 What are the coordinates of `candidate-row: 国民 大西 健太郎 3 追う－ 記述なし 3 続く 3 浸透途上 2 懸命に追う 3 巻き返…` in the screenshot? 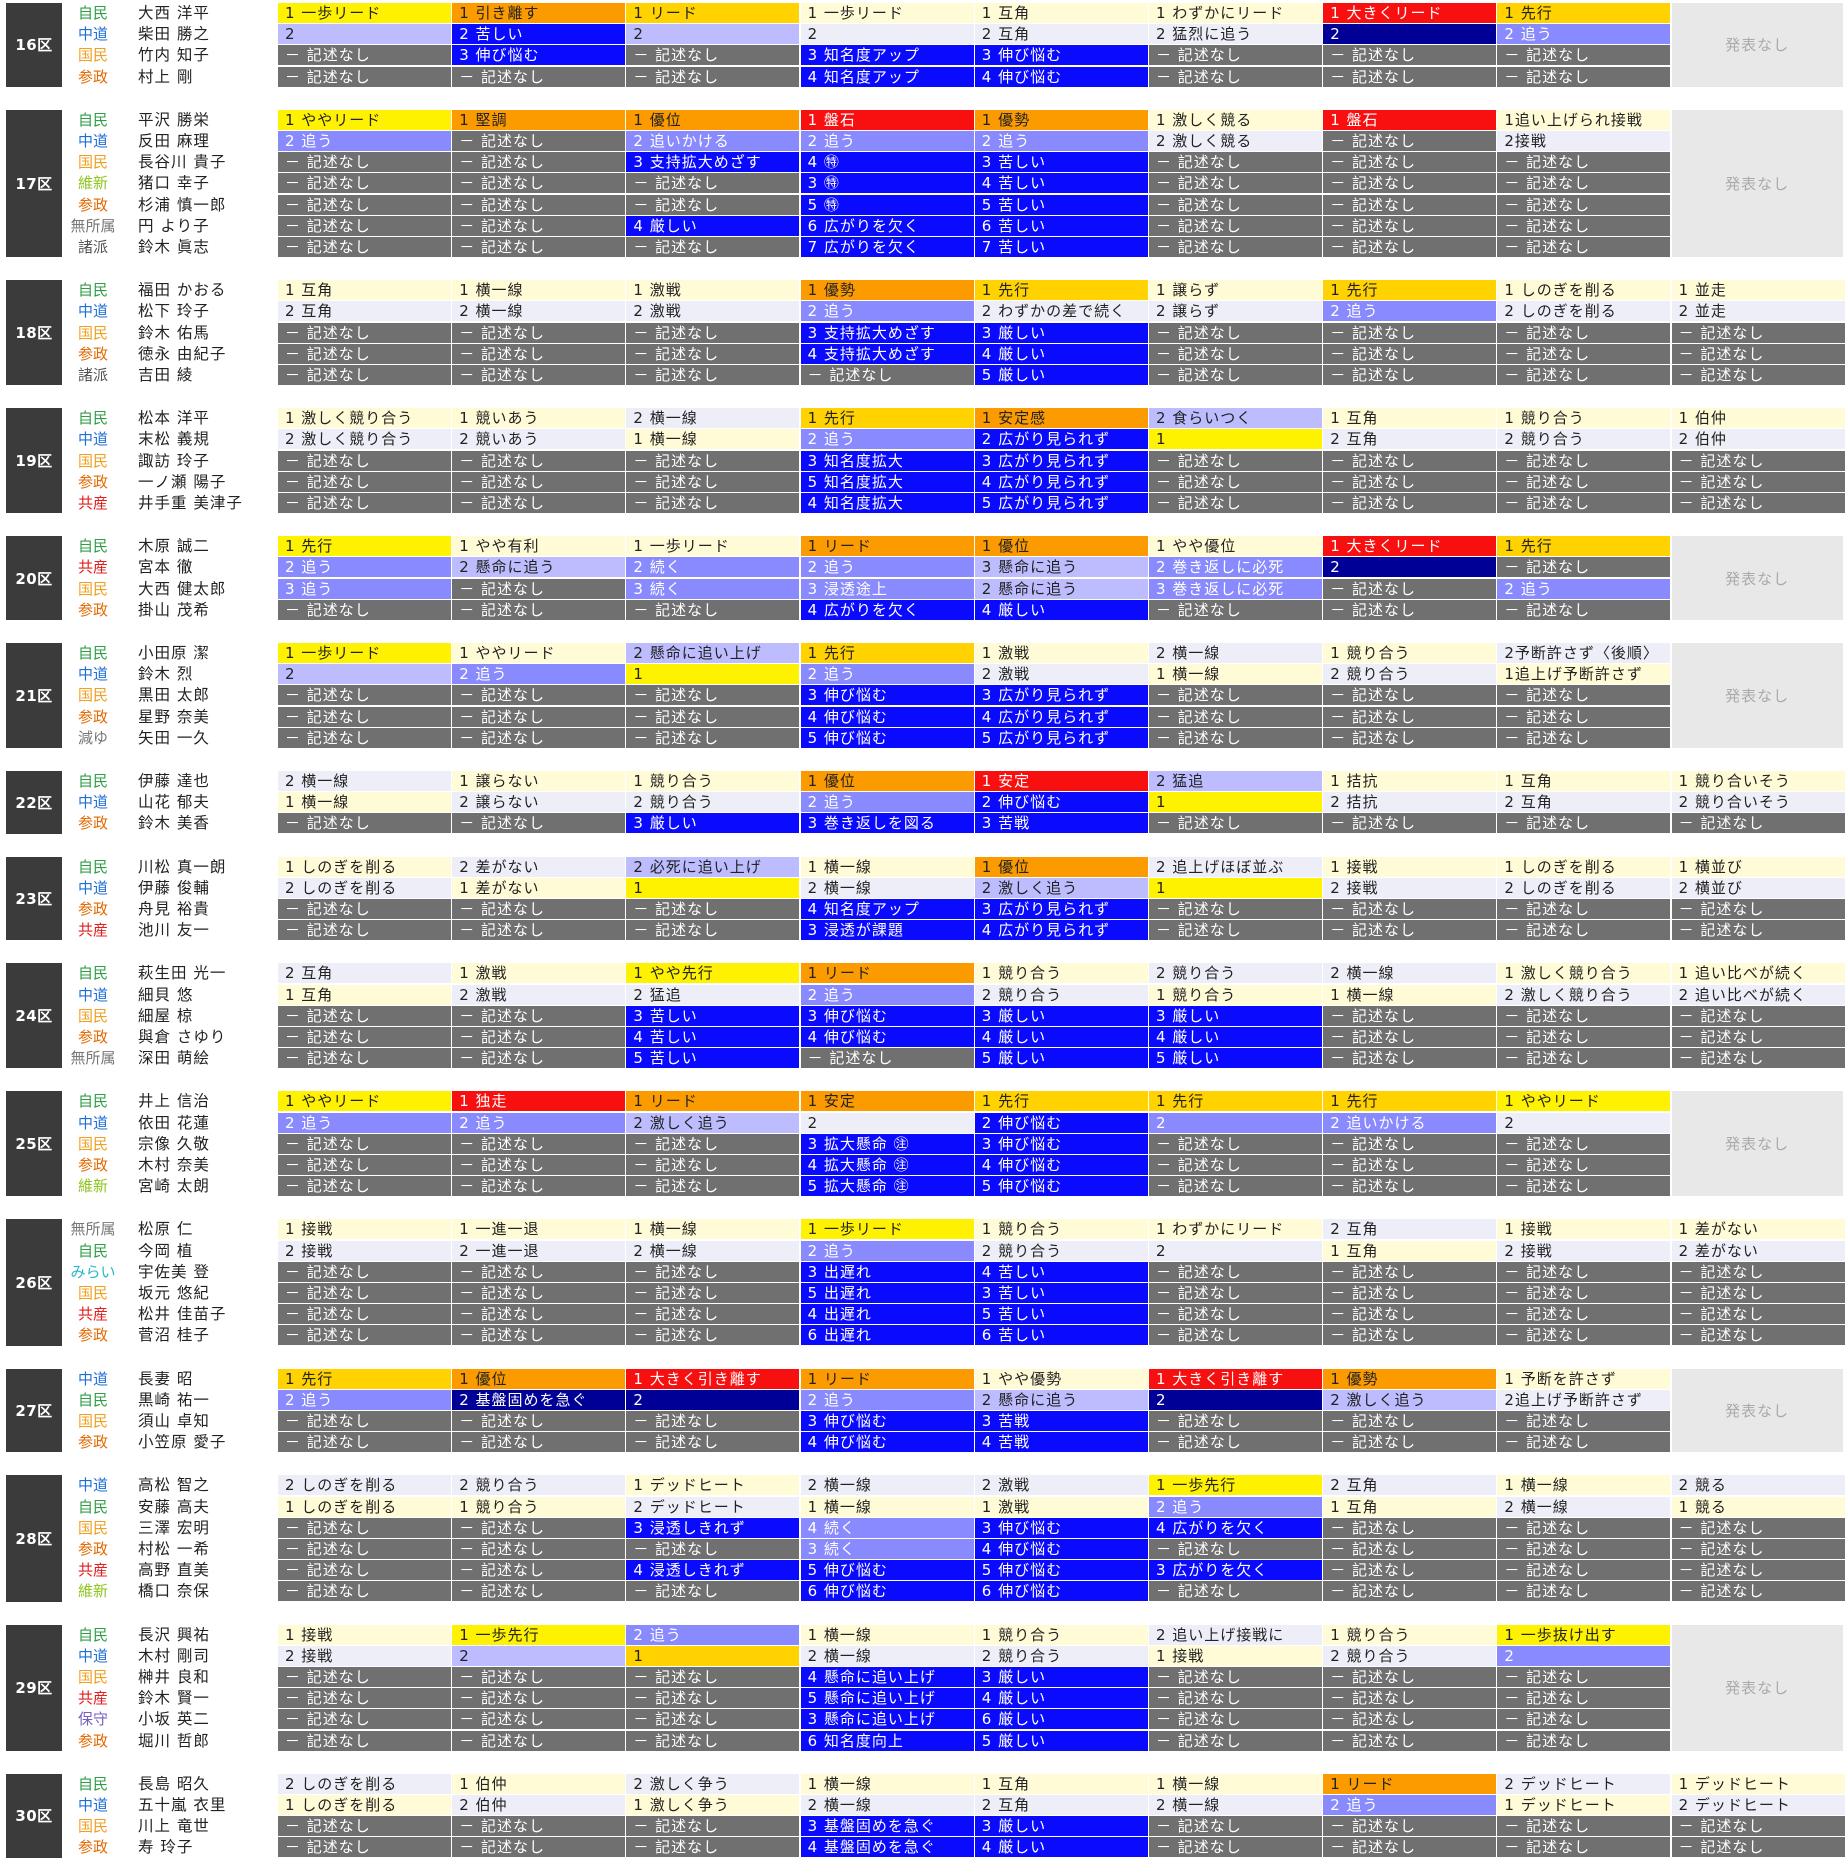 It's located at (924, 589).